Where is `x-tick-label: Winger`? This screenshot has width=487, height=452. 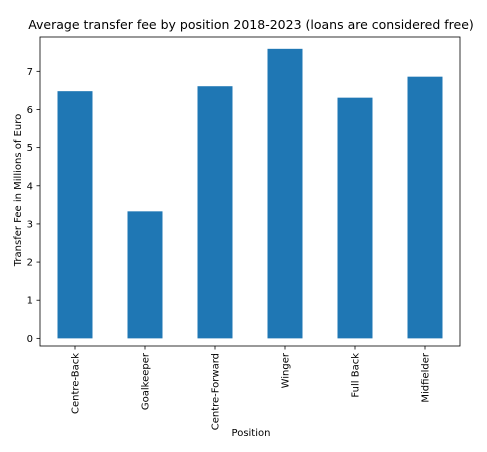
x-tick-label: Winger is located at coordinates (286, 370).